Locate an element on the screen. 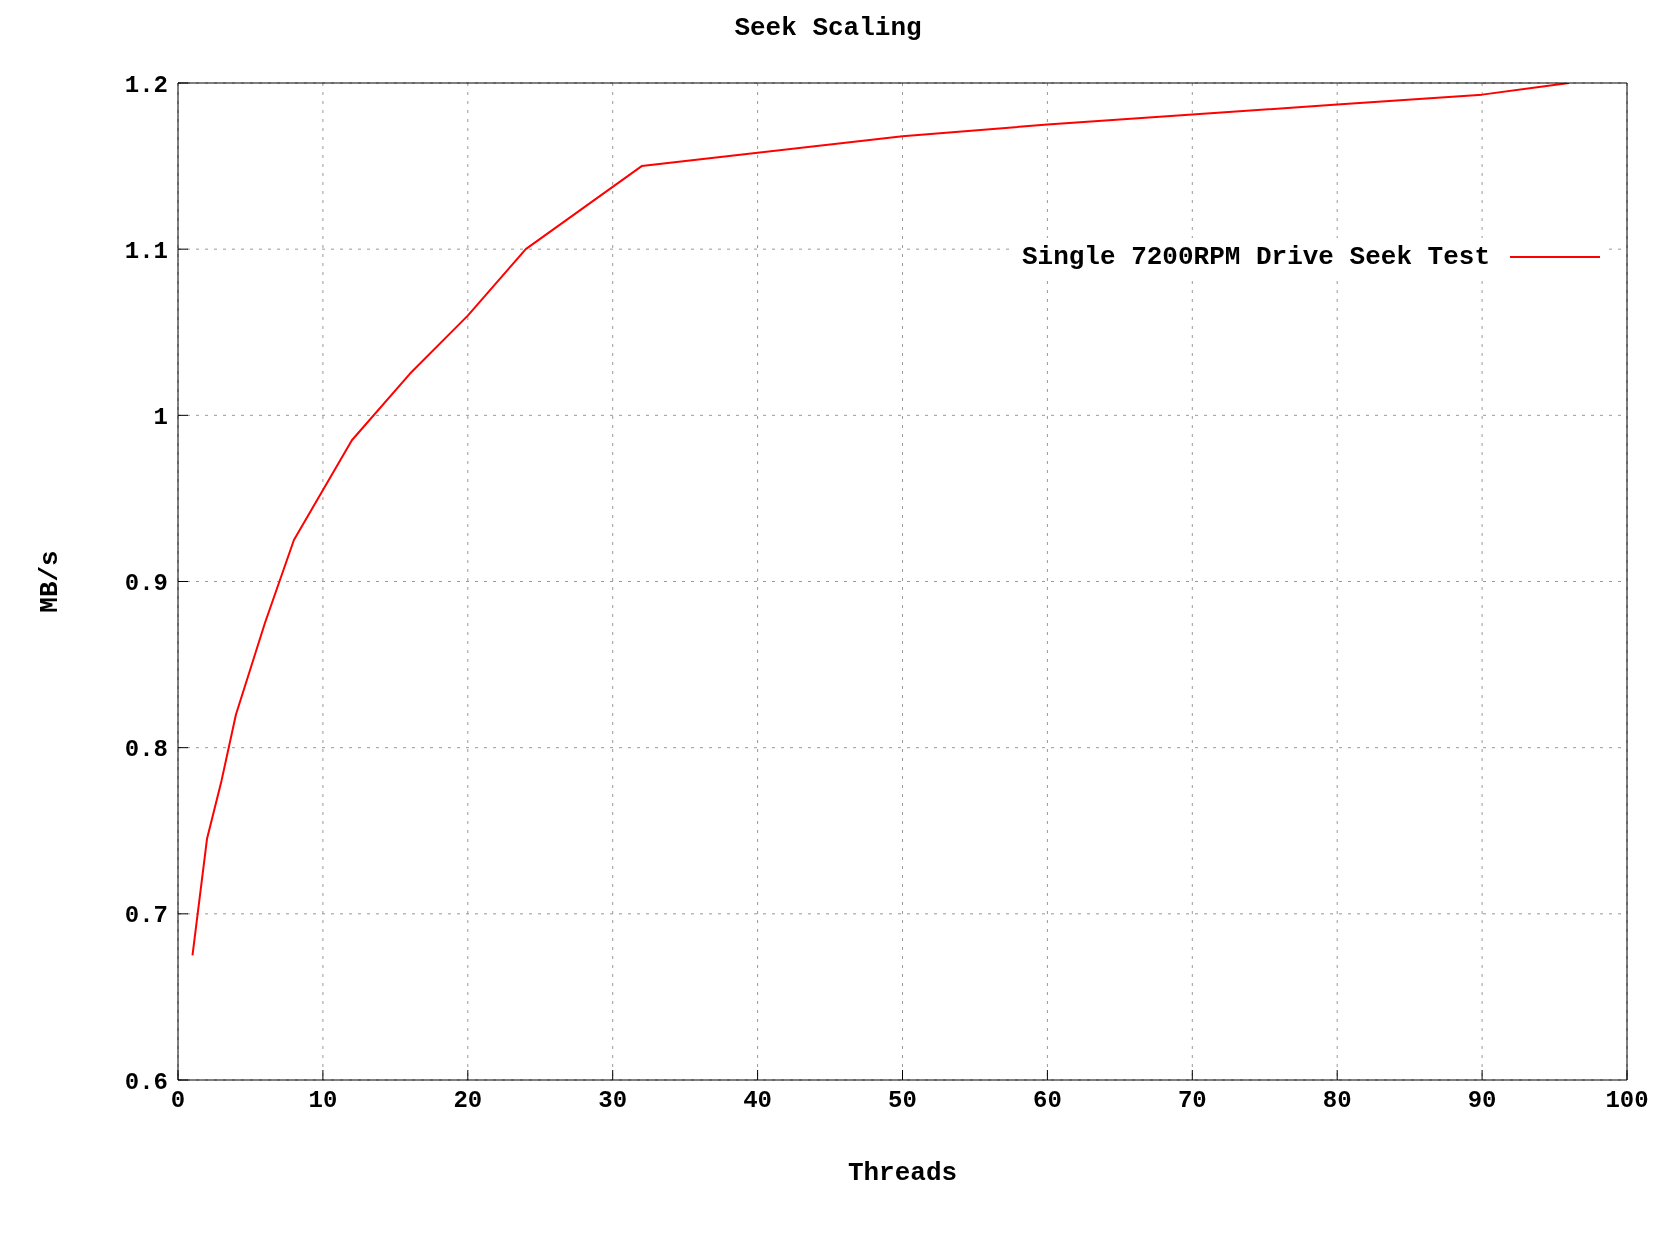 The width and height of the screenshot is (1673, 1247). y-tick-label: 1.2 is located at coordinates (146, 85).